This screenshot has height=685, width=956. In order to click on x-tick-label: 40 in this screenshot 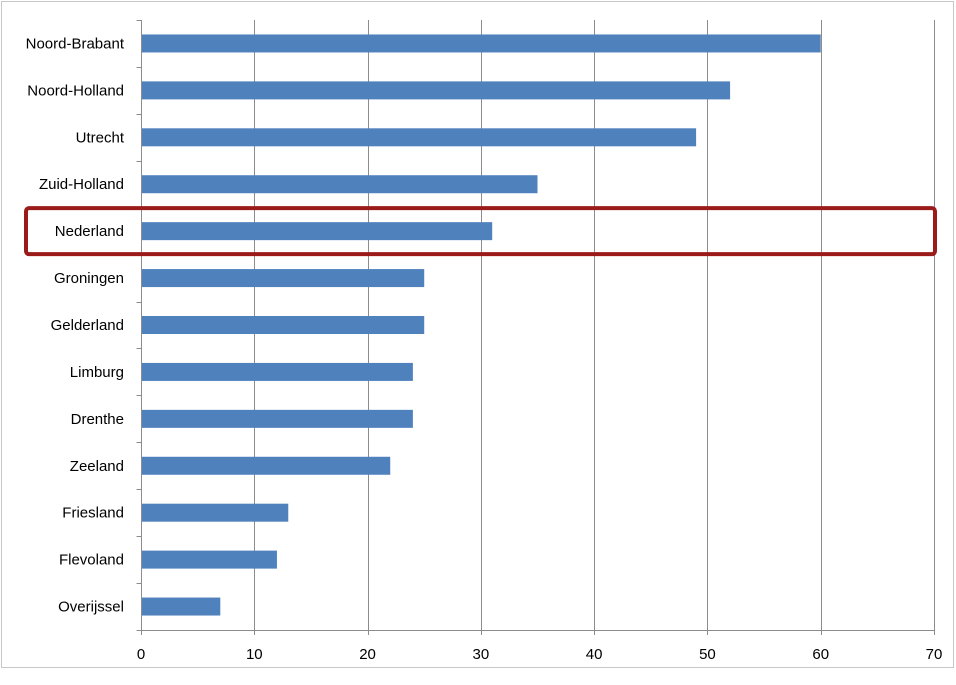, I will do `click(594, 654)`.